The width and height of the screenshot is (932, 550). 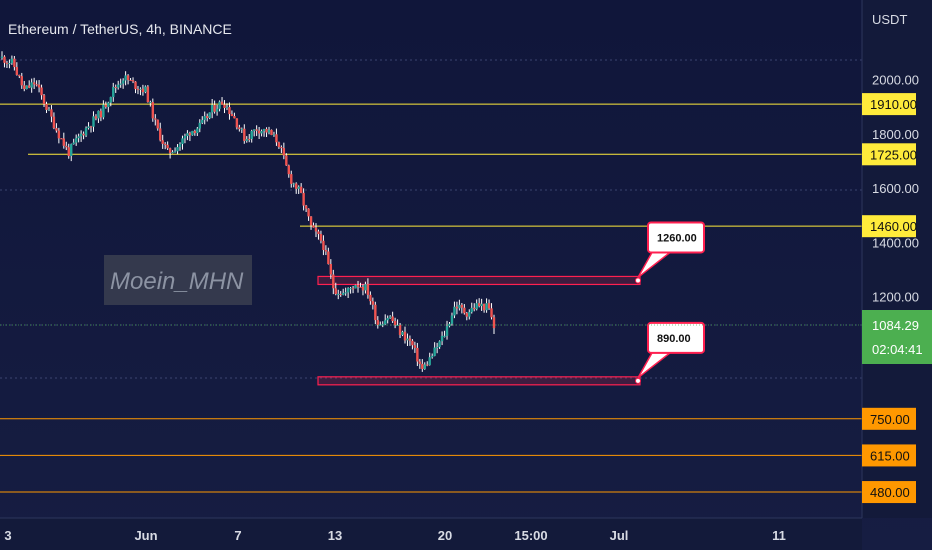 I want to click on y-tick-label: 1400.00, so click(x=895, y=242).